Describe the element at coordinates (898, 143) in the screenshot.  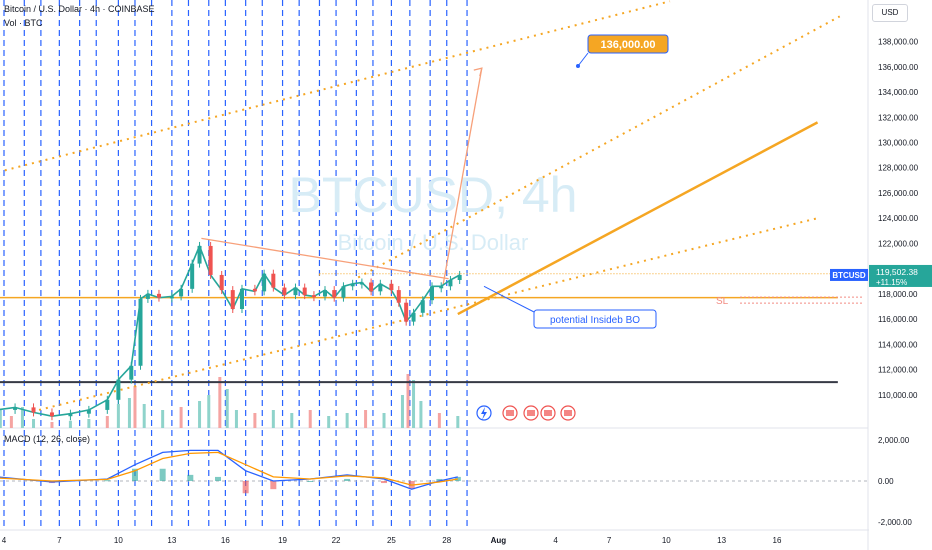
I see `price-tick-label: 130,000.00` at that location.